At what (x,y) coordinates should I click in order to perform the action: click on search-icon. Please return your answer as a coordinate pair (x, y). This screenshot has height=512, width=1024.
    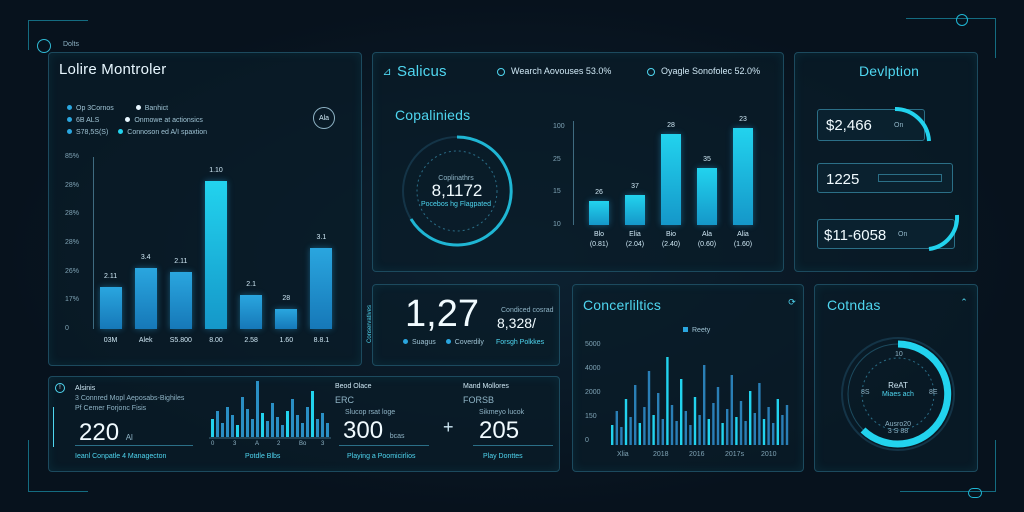
    Looking at the image, I should click on (501, 71).